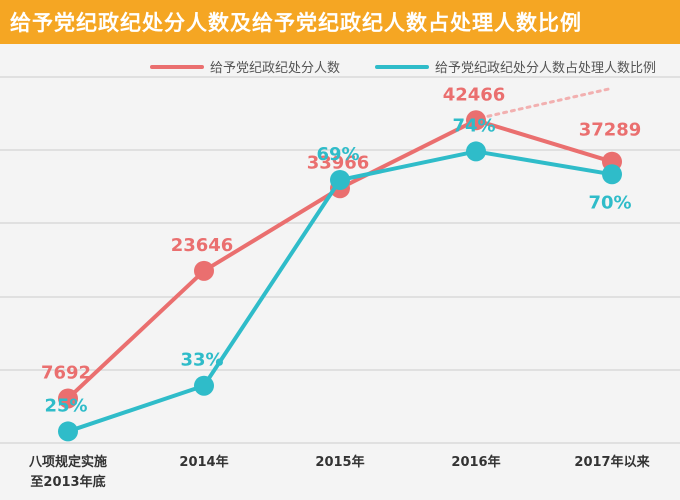 This screenshot has height=500, width=680. What do you see at coordinates (296, 23) in the screenshot?
I see `chart-title: 给予党纪政纪处分人数及给予党纪政纪人数占处理人数比例` at bounding box center [296, 23].